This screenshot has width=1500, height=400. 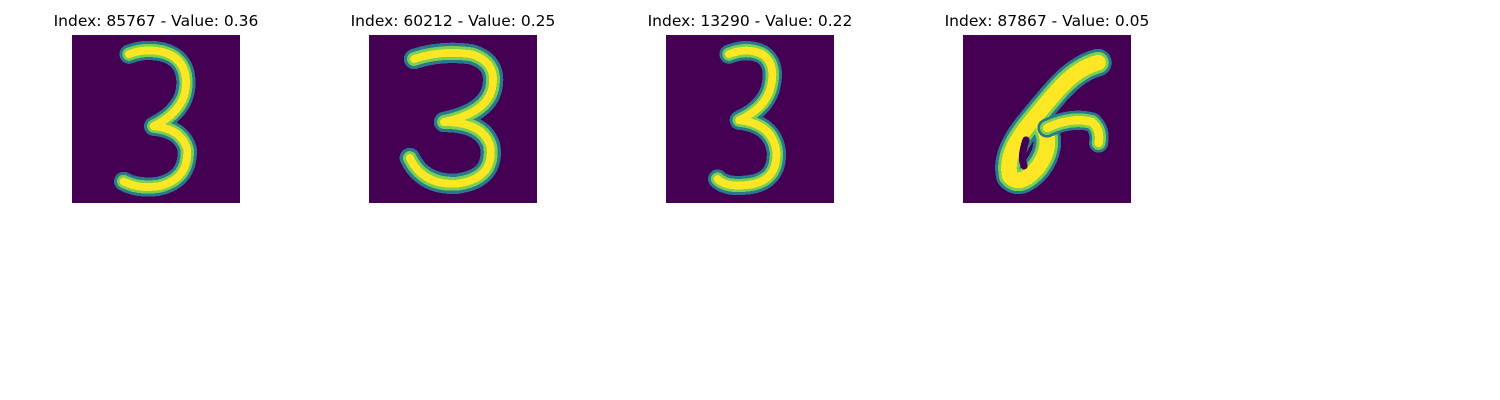 I want to click on panel-title: Index: 85767 - Value: 0.36, so click(x=156, y=21).